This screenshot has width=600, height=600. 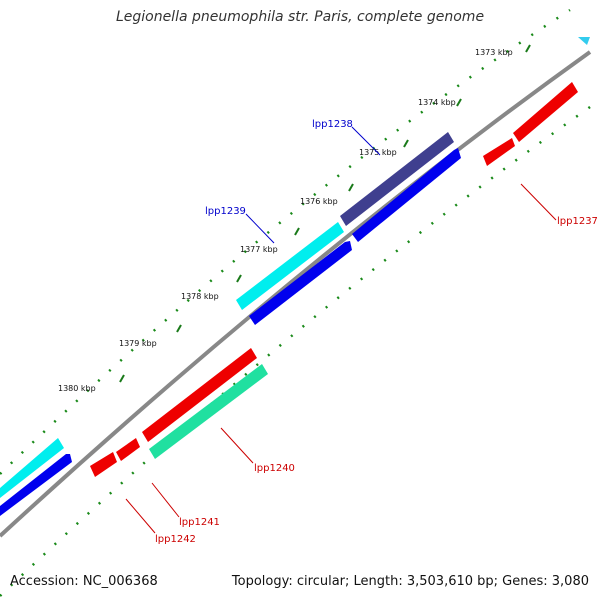 I want to click on gene-lpp1237-part2, so click(x=499, y=152).